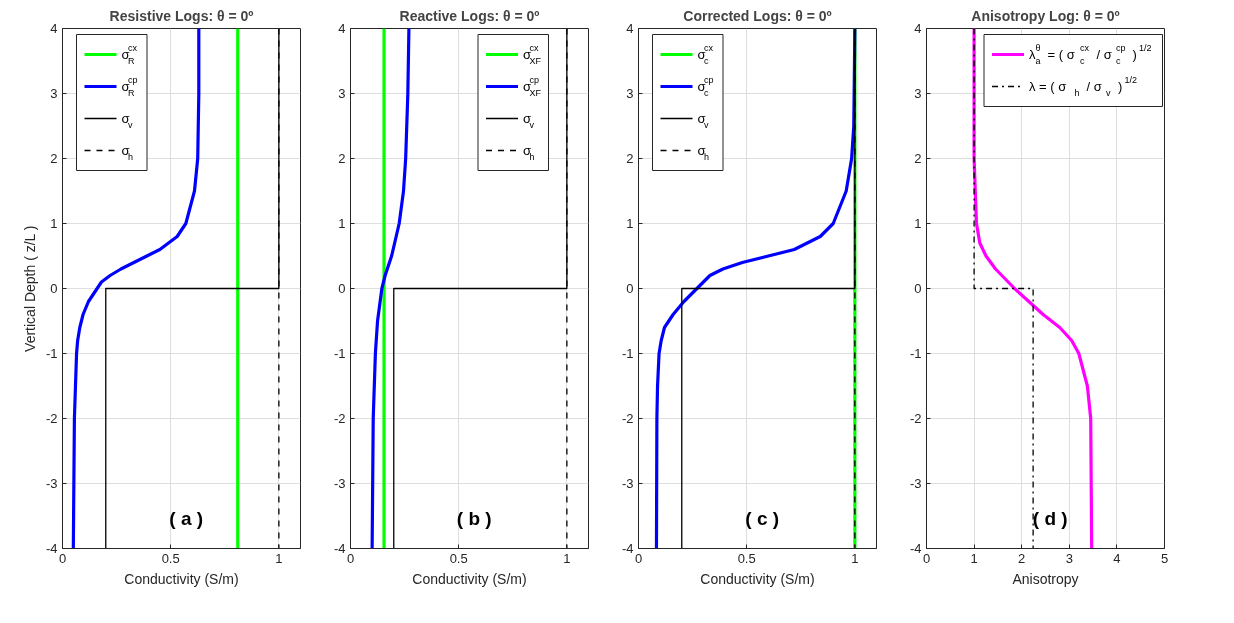  Describe the element at coordinates (1050, 518) in the screenshot. I see `annotation: ( d )` at that location.